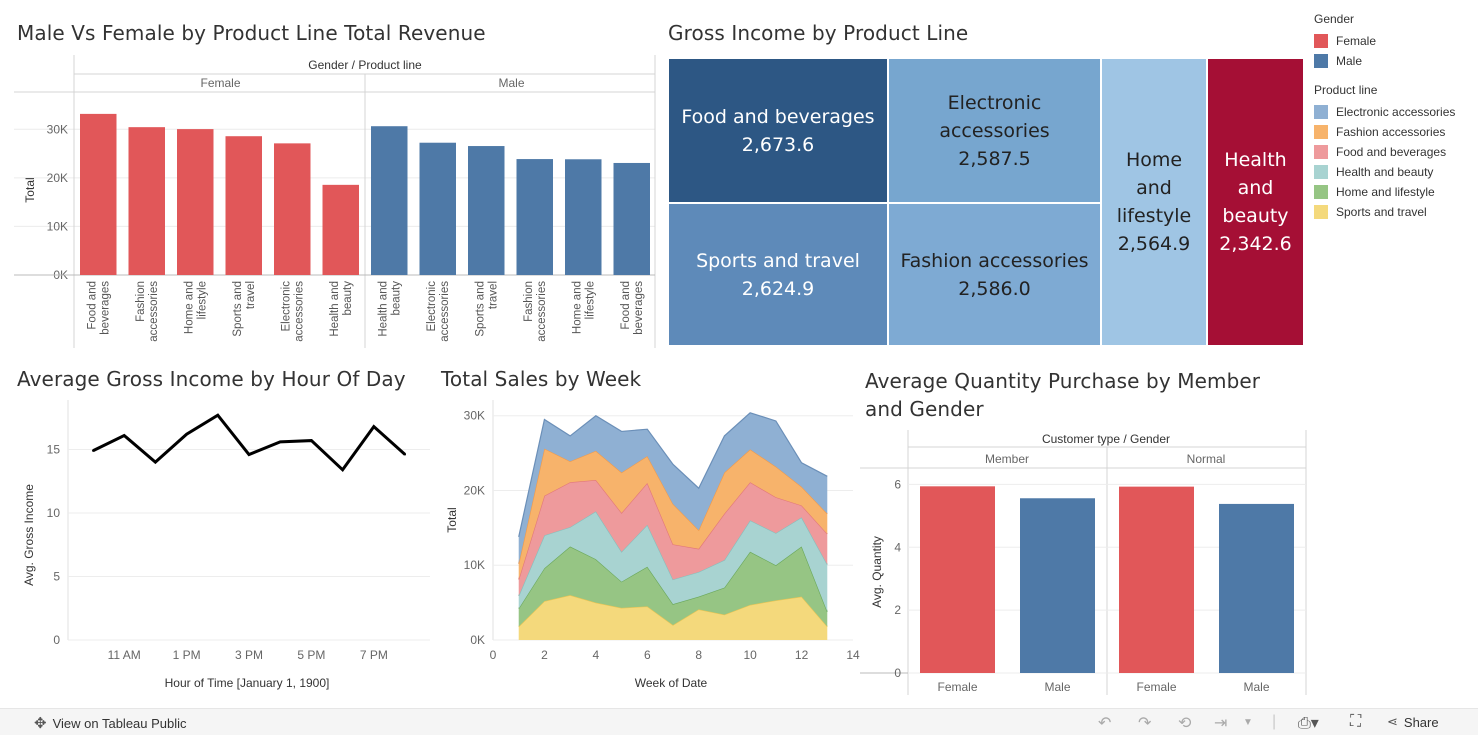  I want to click on treemap-cell-value: 2,624.9, so click(778, 288).